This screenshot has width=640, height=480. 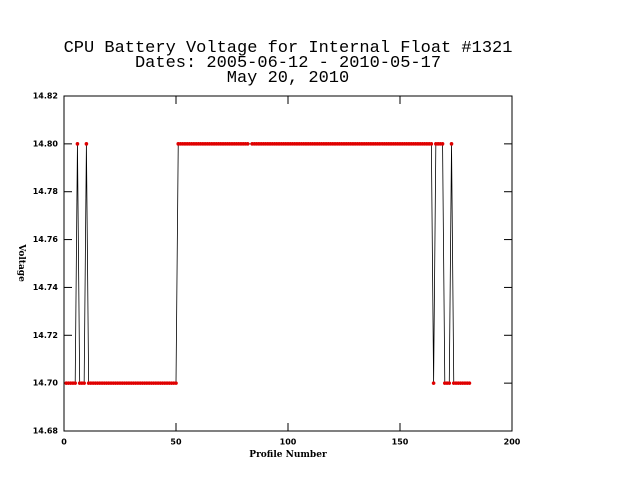 What do you see at coordinates (288, 442) in the screenshot?
I see `x-tick-label: 100` at bounding box center [288, 442].